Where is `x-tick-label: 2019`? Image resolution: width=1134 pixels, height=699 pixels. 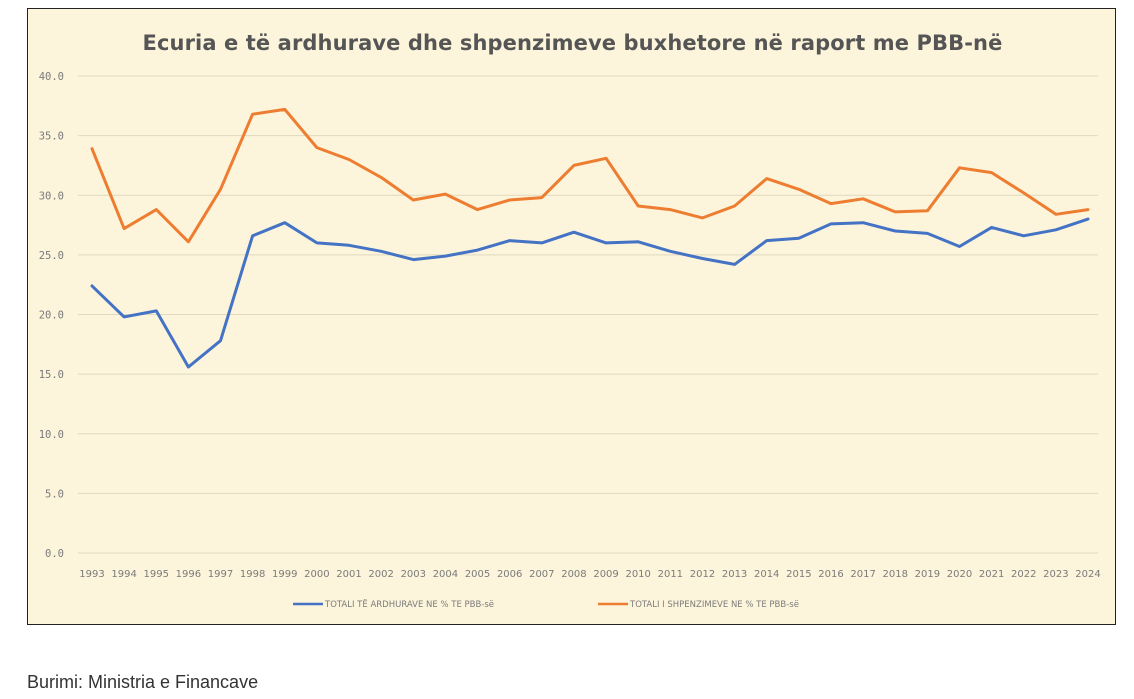
x-tick-label: 2019 is located at coordinates (927, 574).